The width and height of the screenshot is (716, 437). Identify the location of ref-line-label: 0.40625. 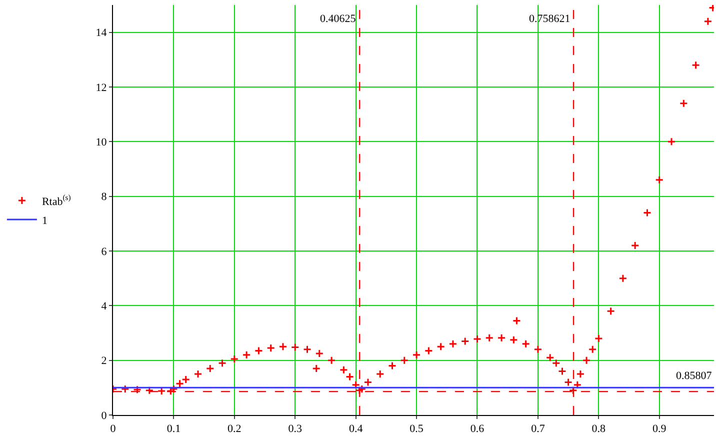
(338, 19).